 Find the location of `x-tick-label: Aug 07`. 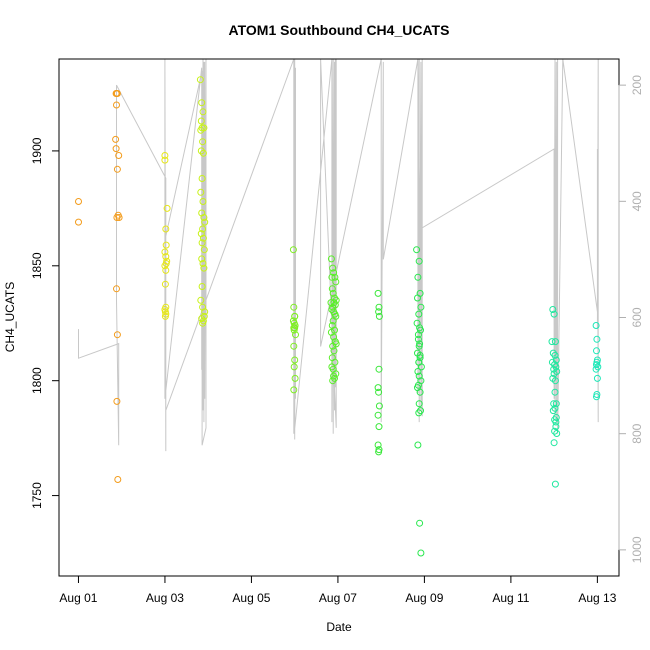

x-tick-label: Aug 07 is located at coordinates (338, 598).